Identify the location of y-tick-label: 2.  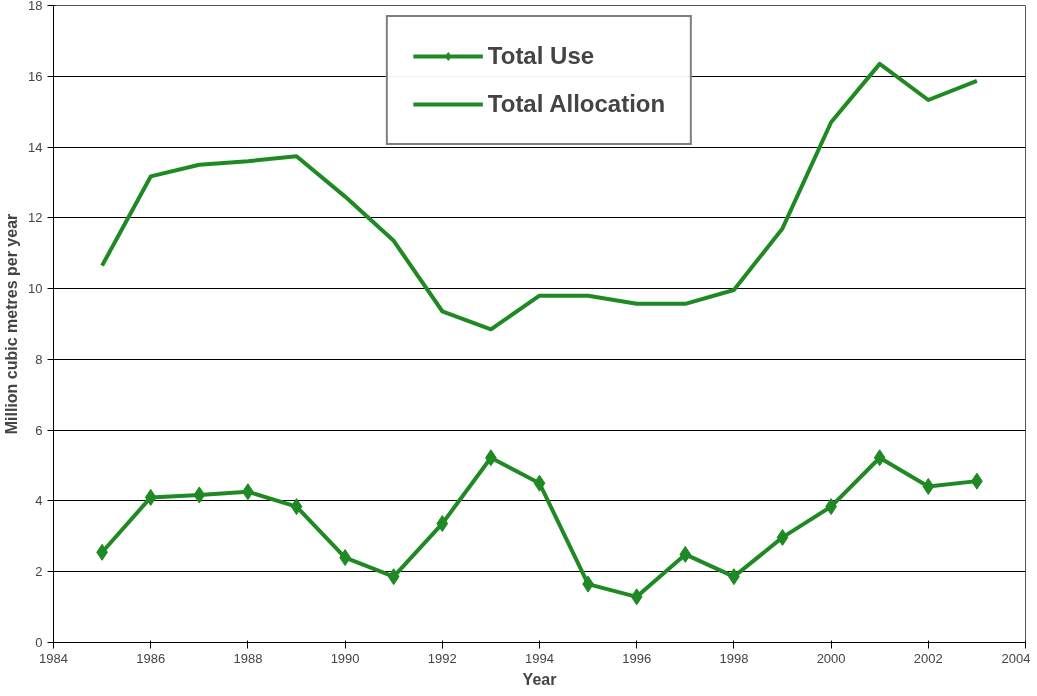
(39, 572).